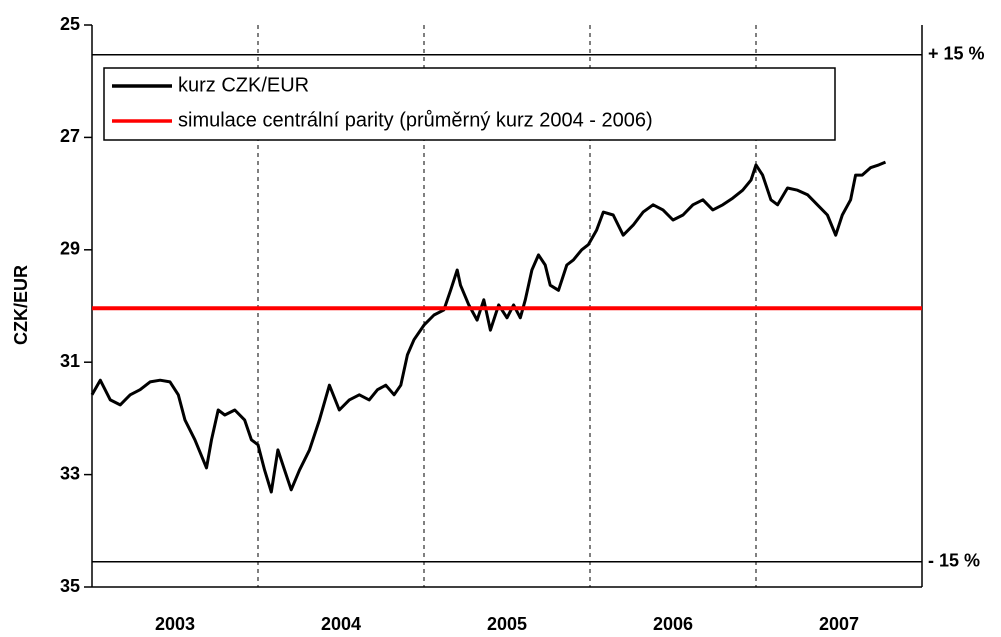  I want to click on y-tick-label: 25, so click(70, 24).